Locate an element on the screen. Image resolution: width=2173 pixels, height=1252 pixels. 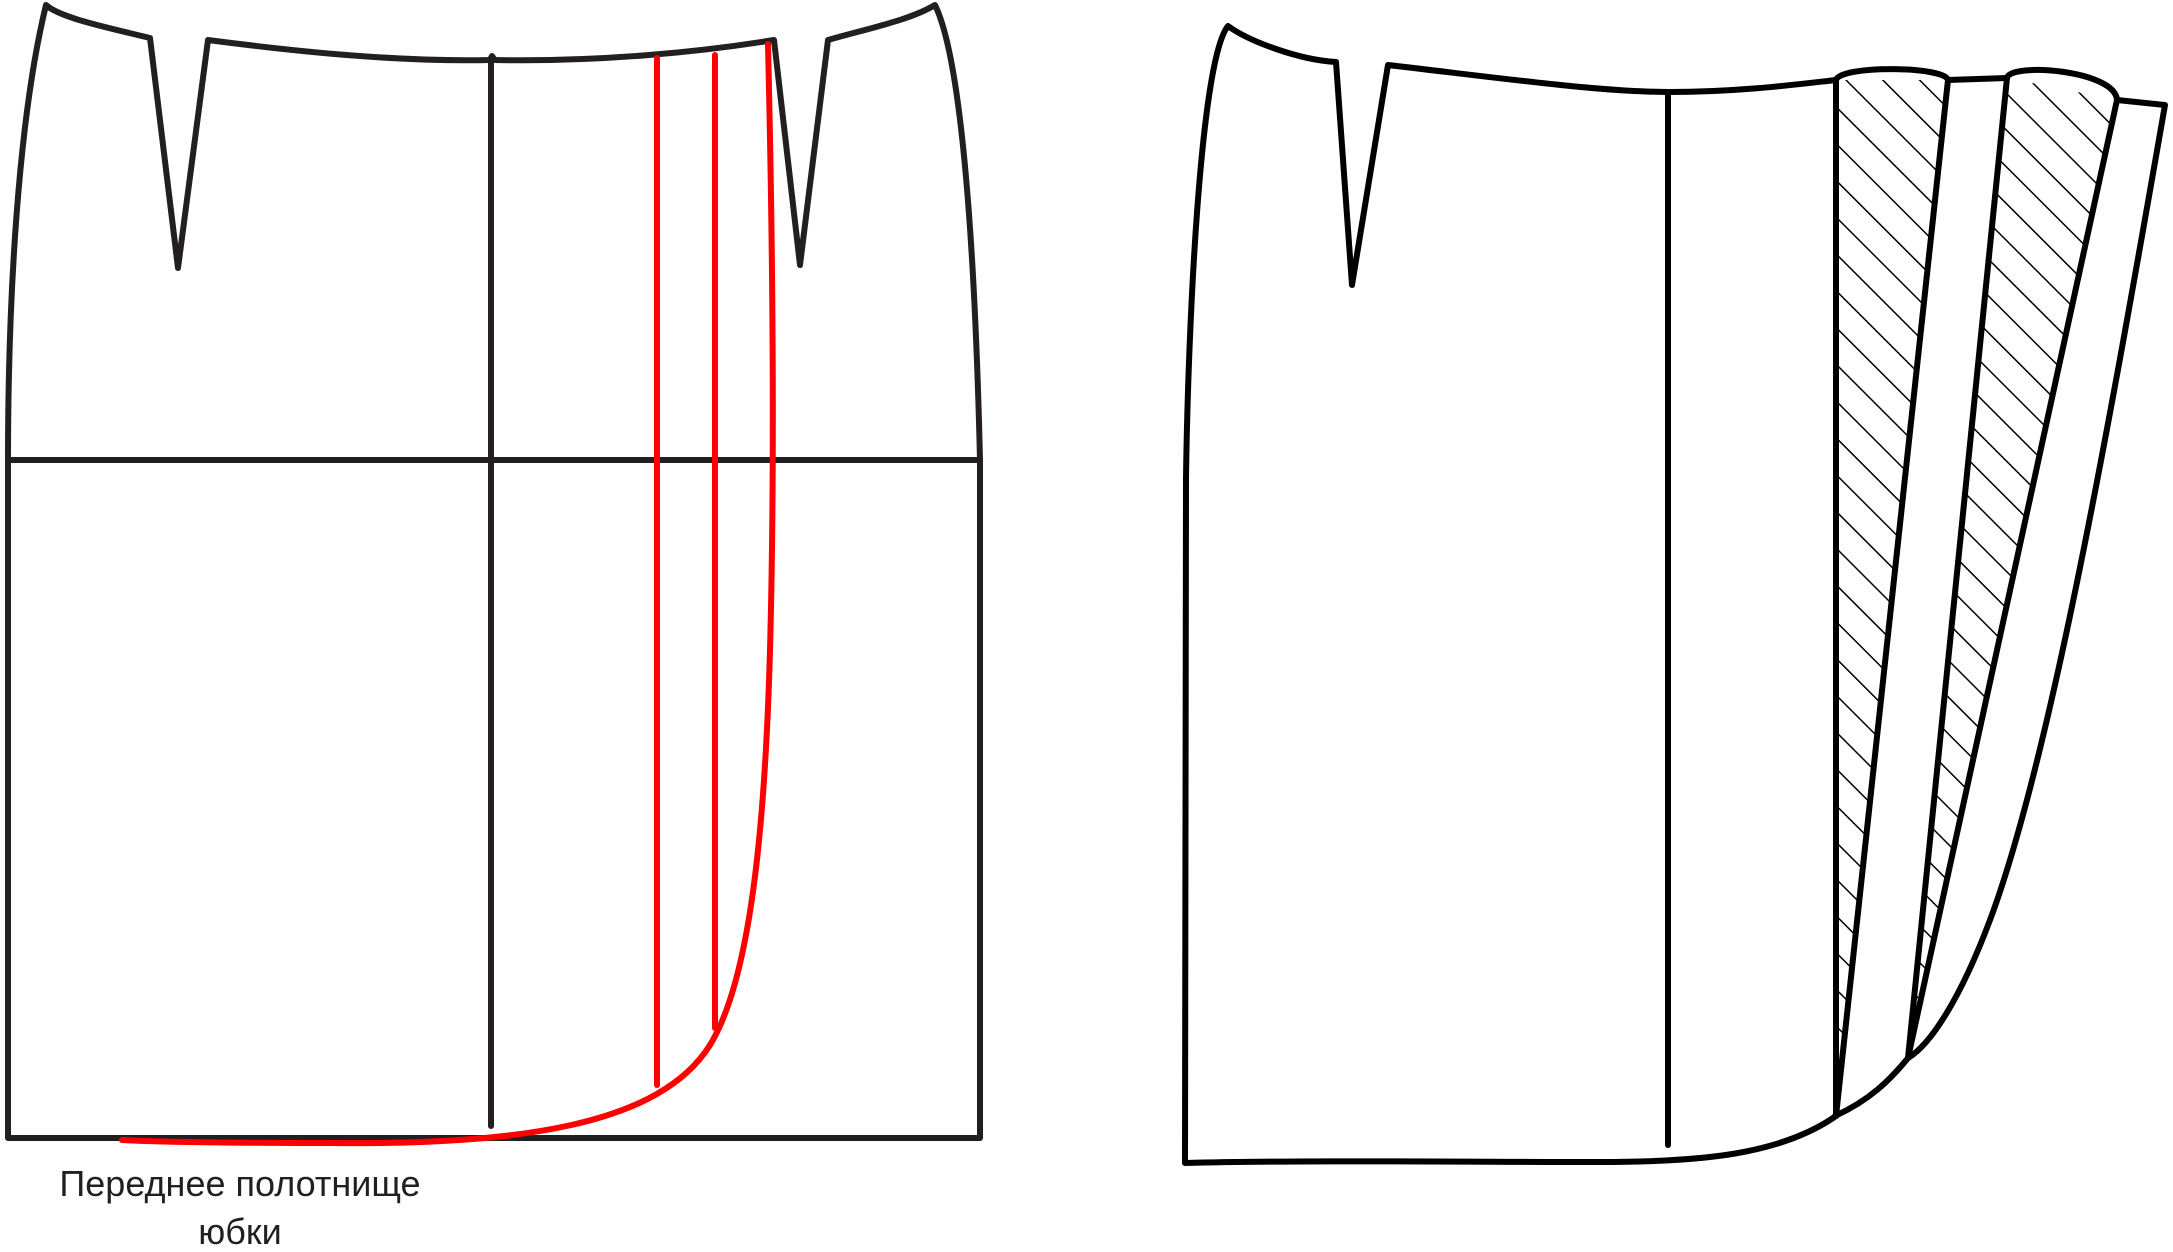
front-panel-caption: Переднее полотнище юбки is located at coordinates (240, 1206).